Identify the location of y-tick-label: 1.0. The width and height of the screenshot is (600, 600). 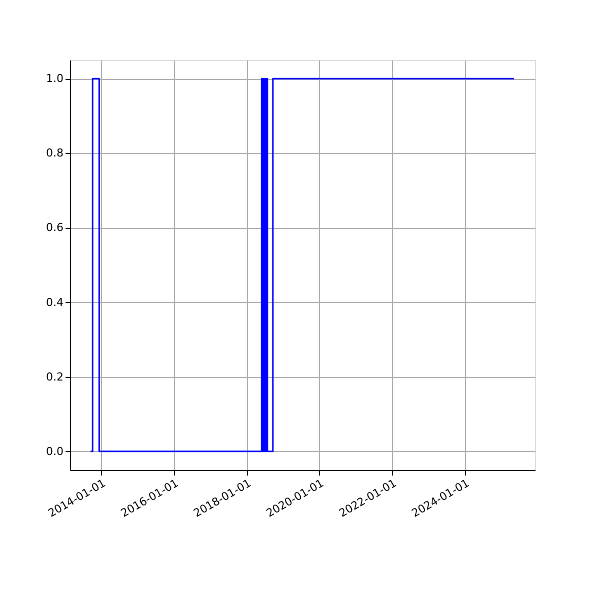
(55, 79).